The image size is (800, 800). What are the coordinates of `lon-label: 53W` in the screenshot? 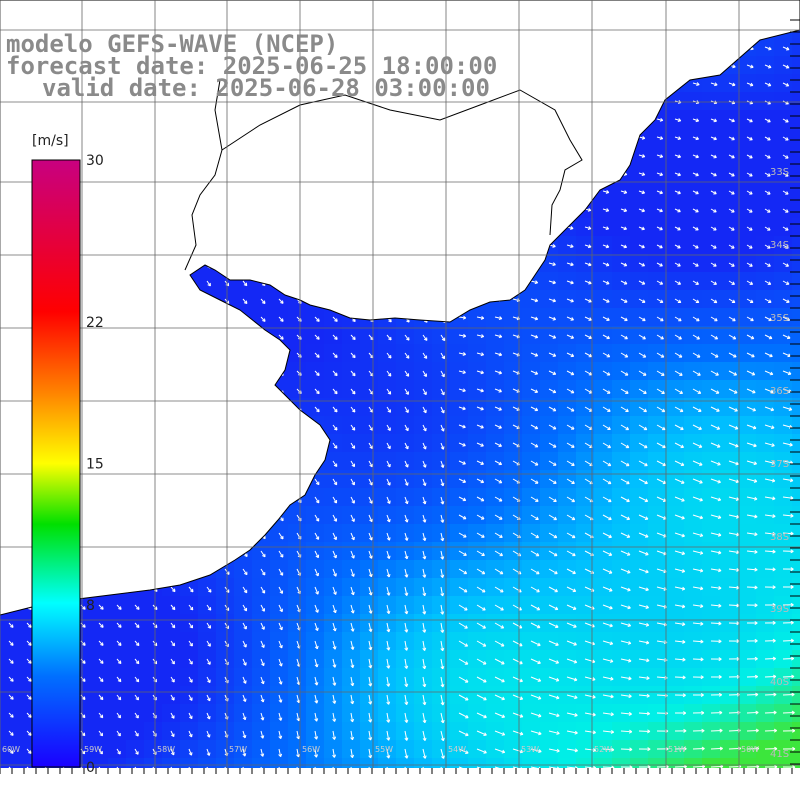 It's located at (530, 749).